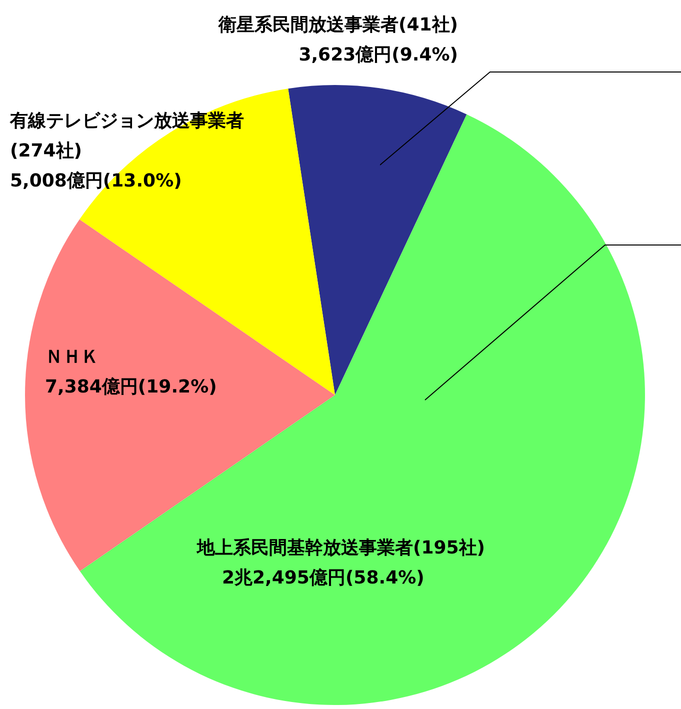 This screenshot has width=681, height=709. What do you see at coordinates (126, 136) in the screenshot?
I see `slice-label: 有線テレビジョン放送事業者(274社)` at bounding box center [126, 136].